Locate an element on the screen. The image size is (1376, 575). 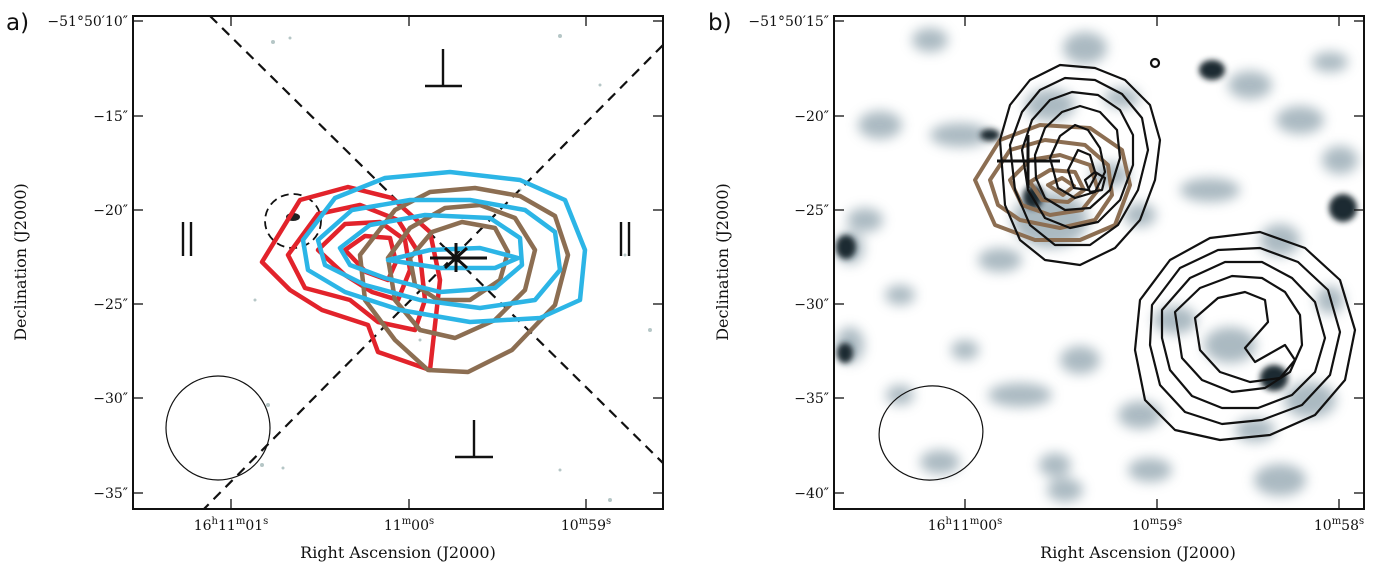
perpendicular-symbol-top is located at coordinates (443, 68).